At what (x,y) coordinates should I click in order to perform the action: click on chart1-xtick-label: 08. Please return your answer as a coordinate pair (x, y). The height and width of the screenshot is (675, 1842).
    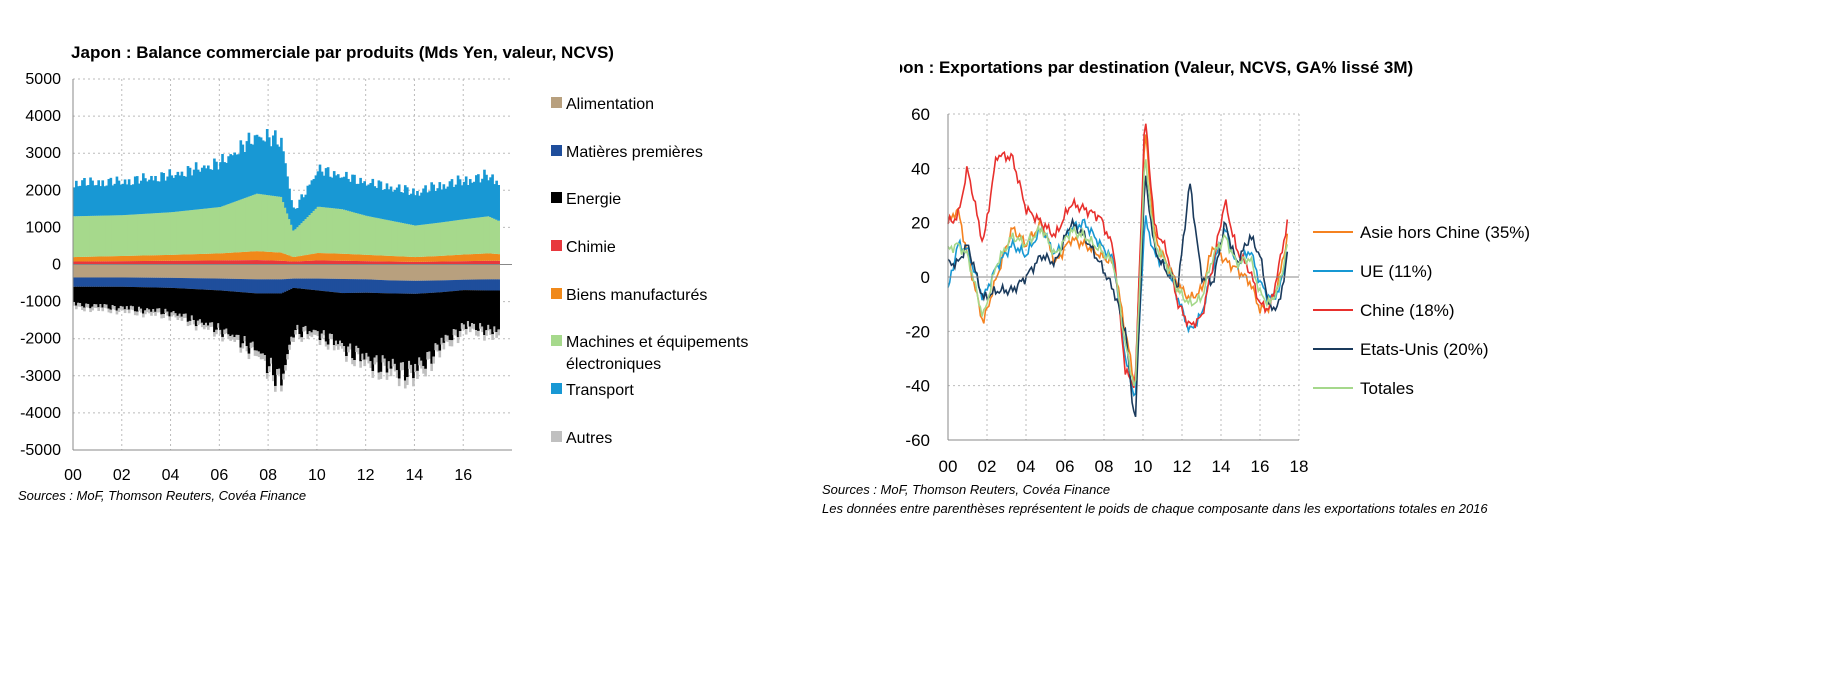
    Looking at the image, I should click on (268, 475).